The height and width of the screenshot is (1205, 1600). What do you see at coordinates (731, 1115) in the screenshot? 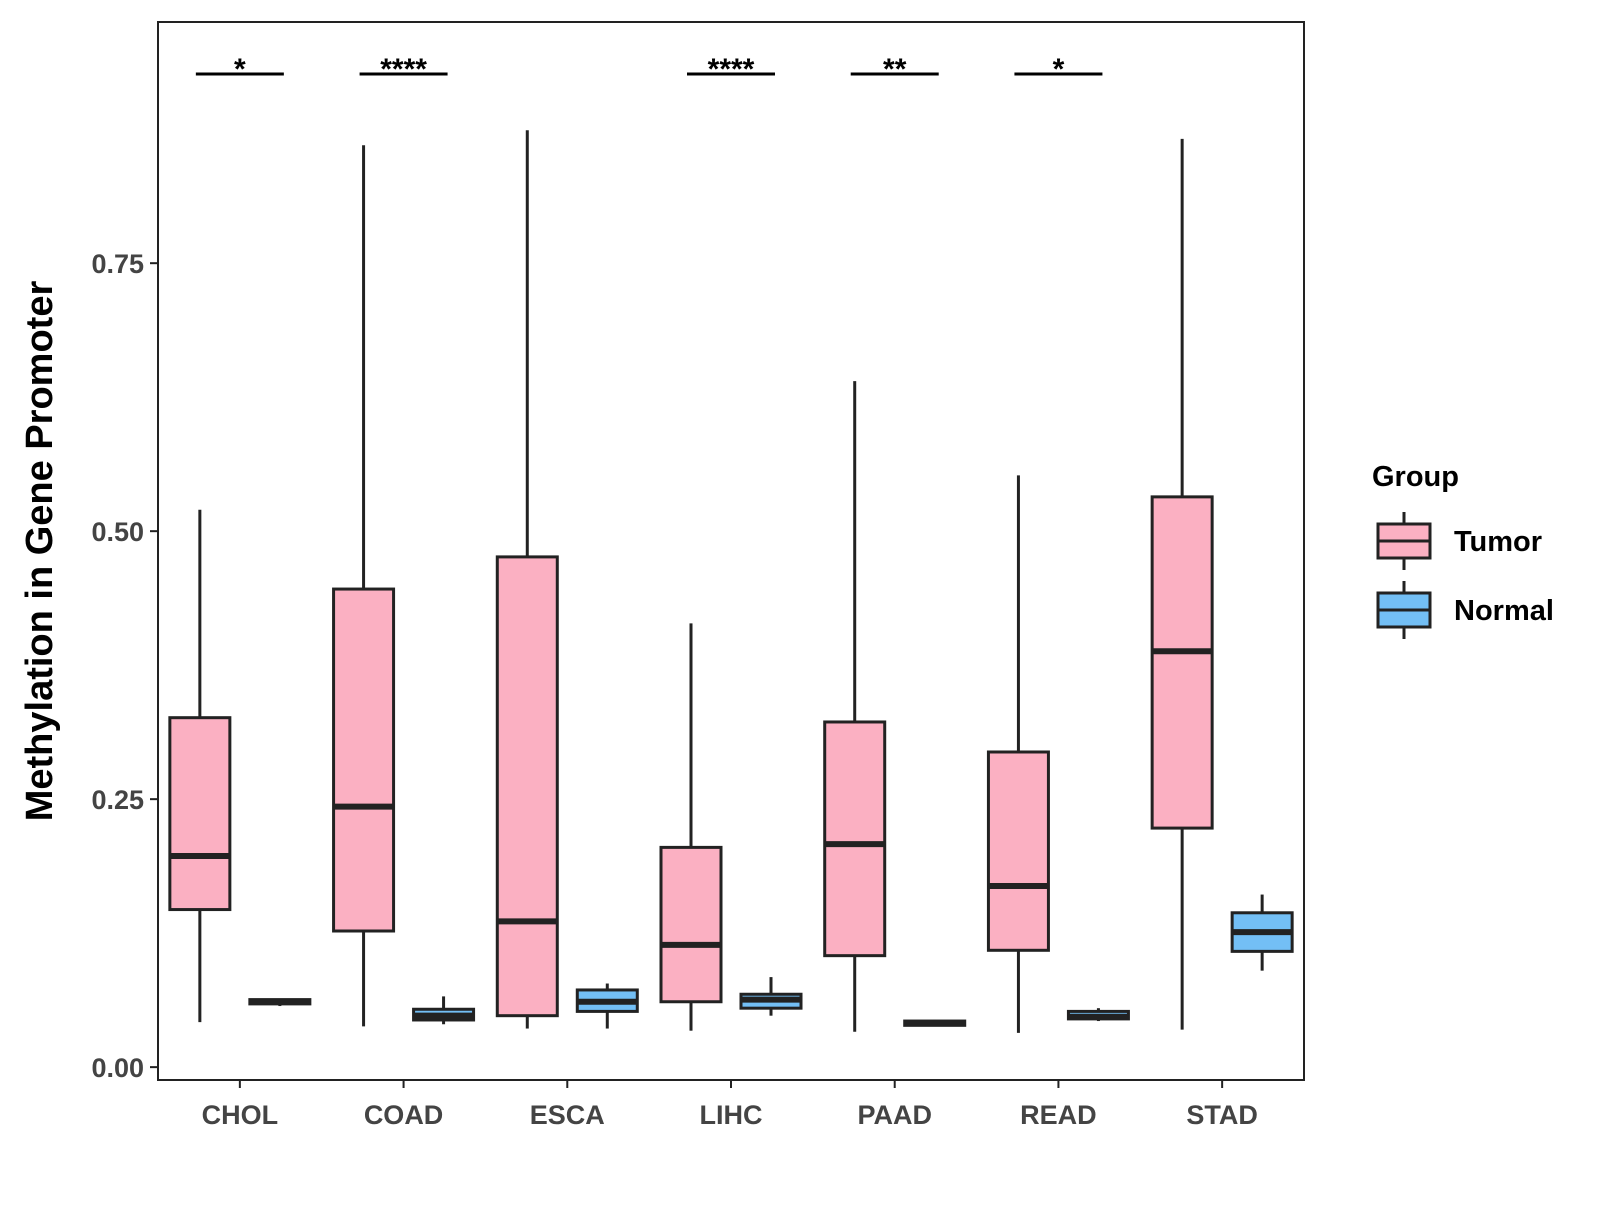
I see `x-tick-label: LIHC` at bounding box center [731, 1115].